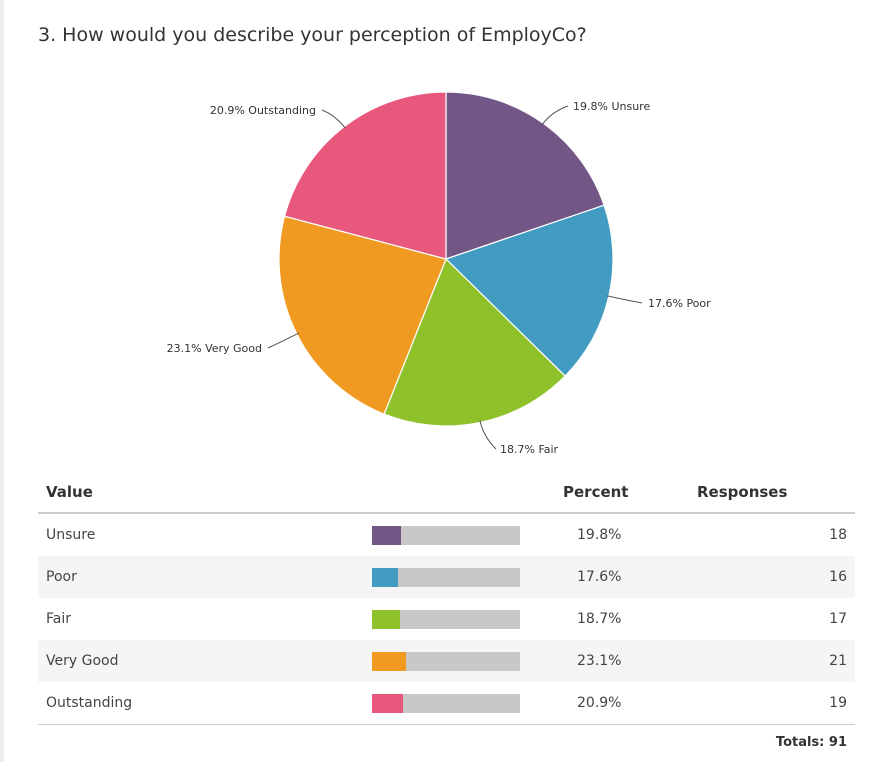  I want to click on row-value: Poor, so click(205, 577).